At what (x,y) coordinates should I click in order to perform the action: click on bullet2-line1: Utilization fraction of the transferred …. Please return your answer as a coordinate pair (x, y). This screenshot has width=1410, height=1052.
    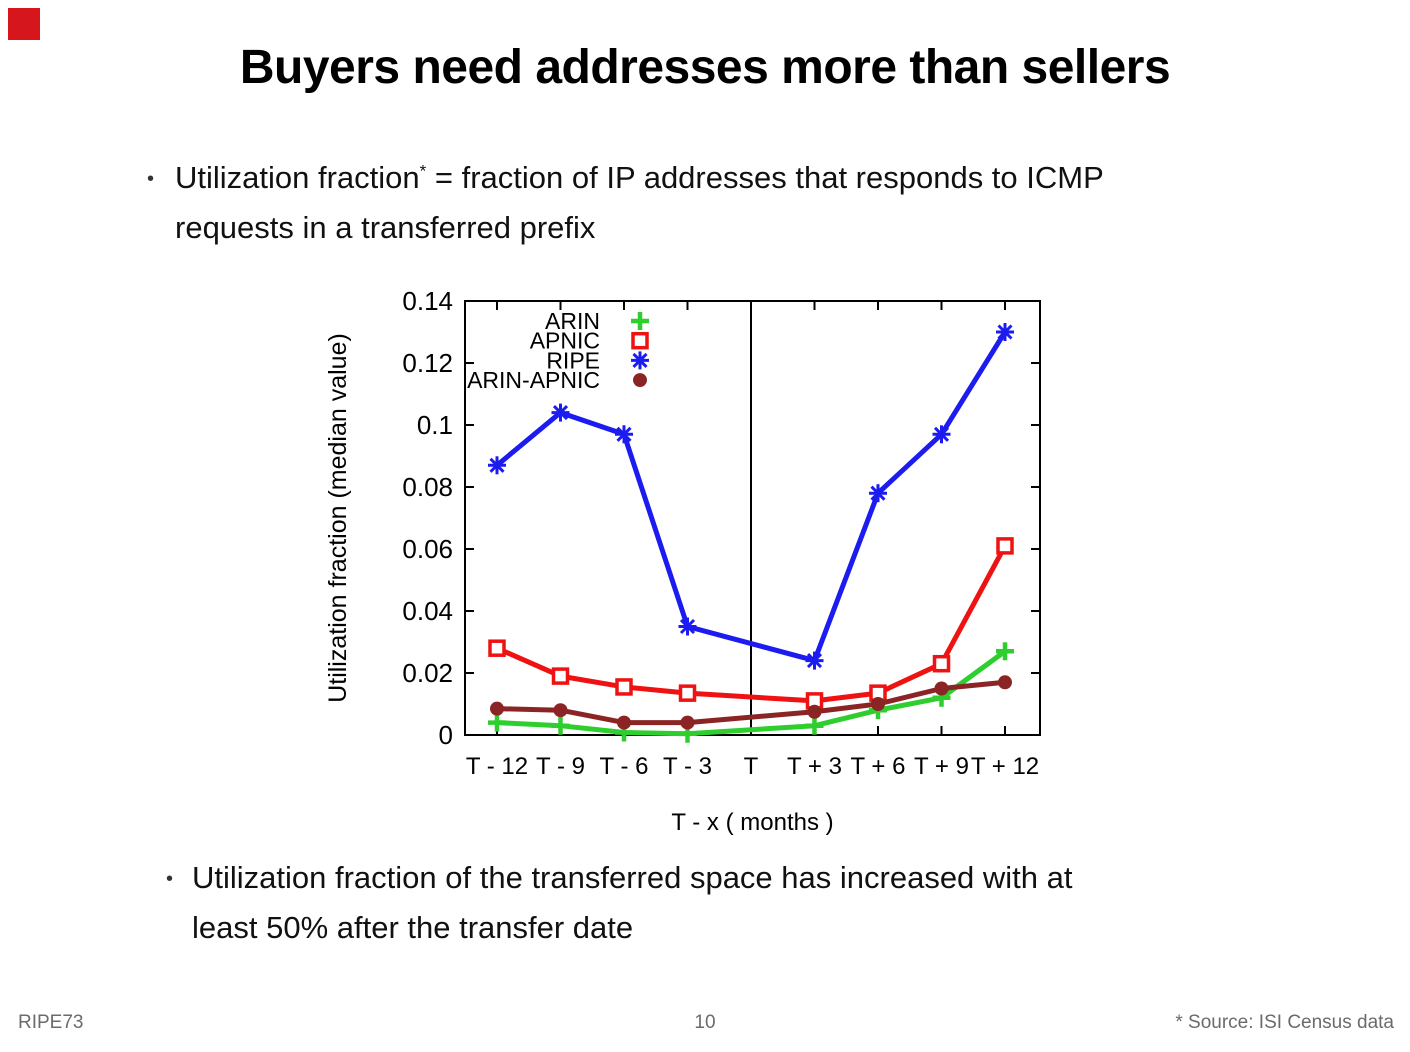
    Looking at the image, I should click on (632, 877).